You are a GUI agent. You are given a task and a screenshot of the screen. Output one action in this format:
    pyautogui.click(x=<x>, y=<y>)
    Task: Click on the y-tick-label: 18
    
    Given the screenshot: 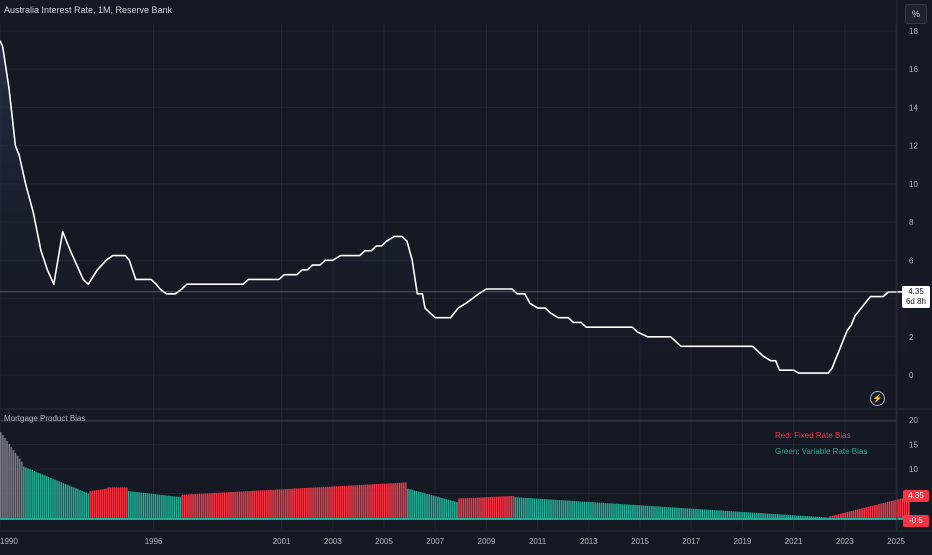 What is the action you would take?
    pyautogui.click(x=913, y=31)
    